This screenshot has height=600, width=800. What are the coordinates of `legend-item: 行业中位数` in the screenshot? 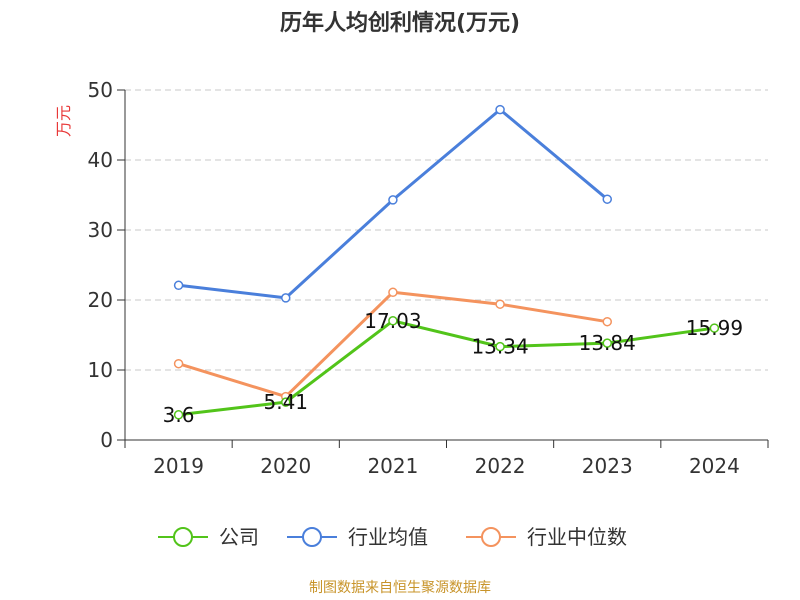 It's located at (546, 537).